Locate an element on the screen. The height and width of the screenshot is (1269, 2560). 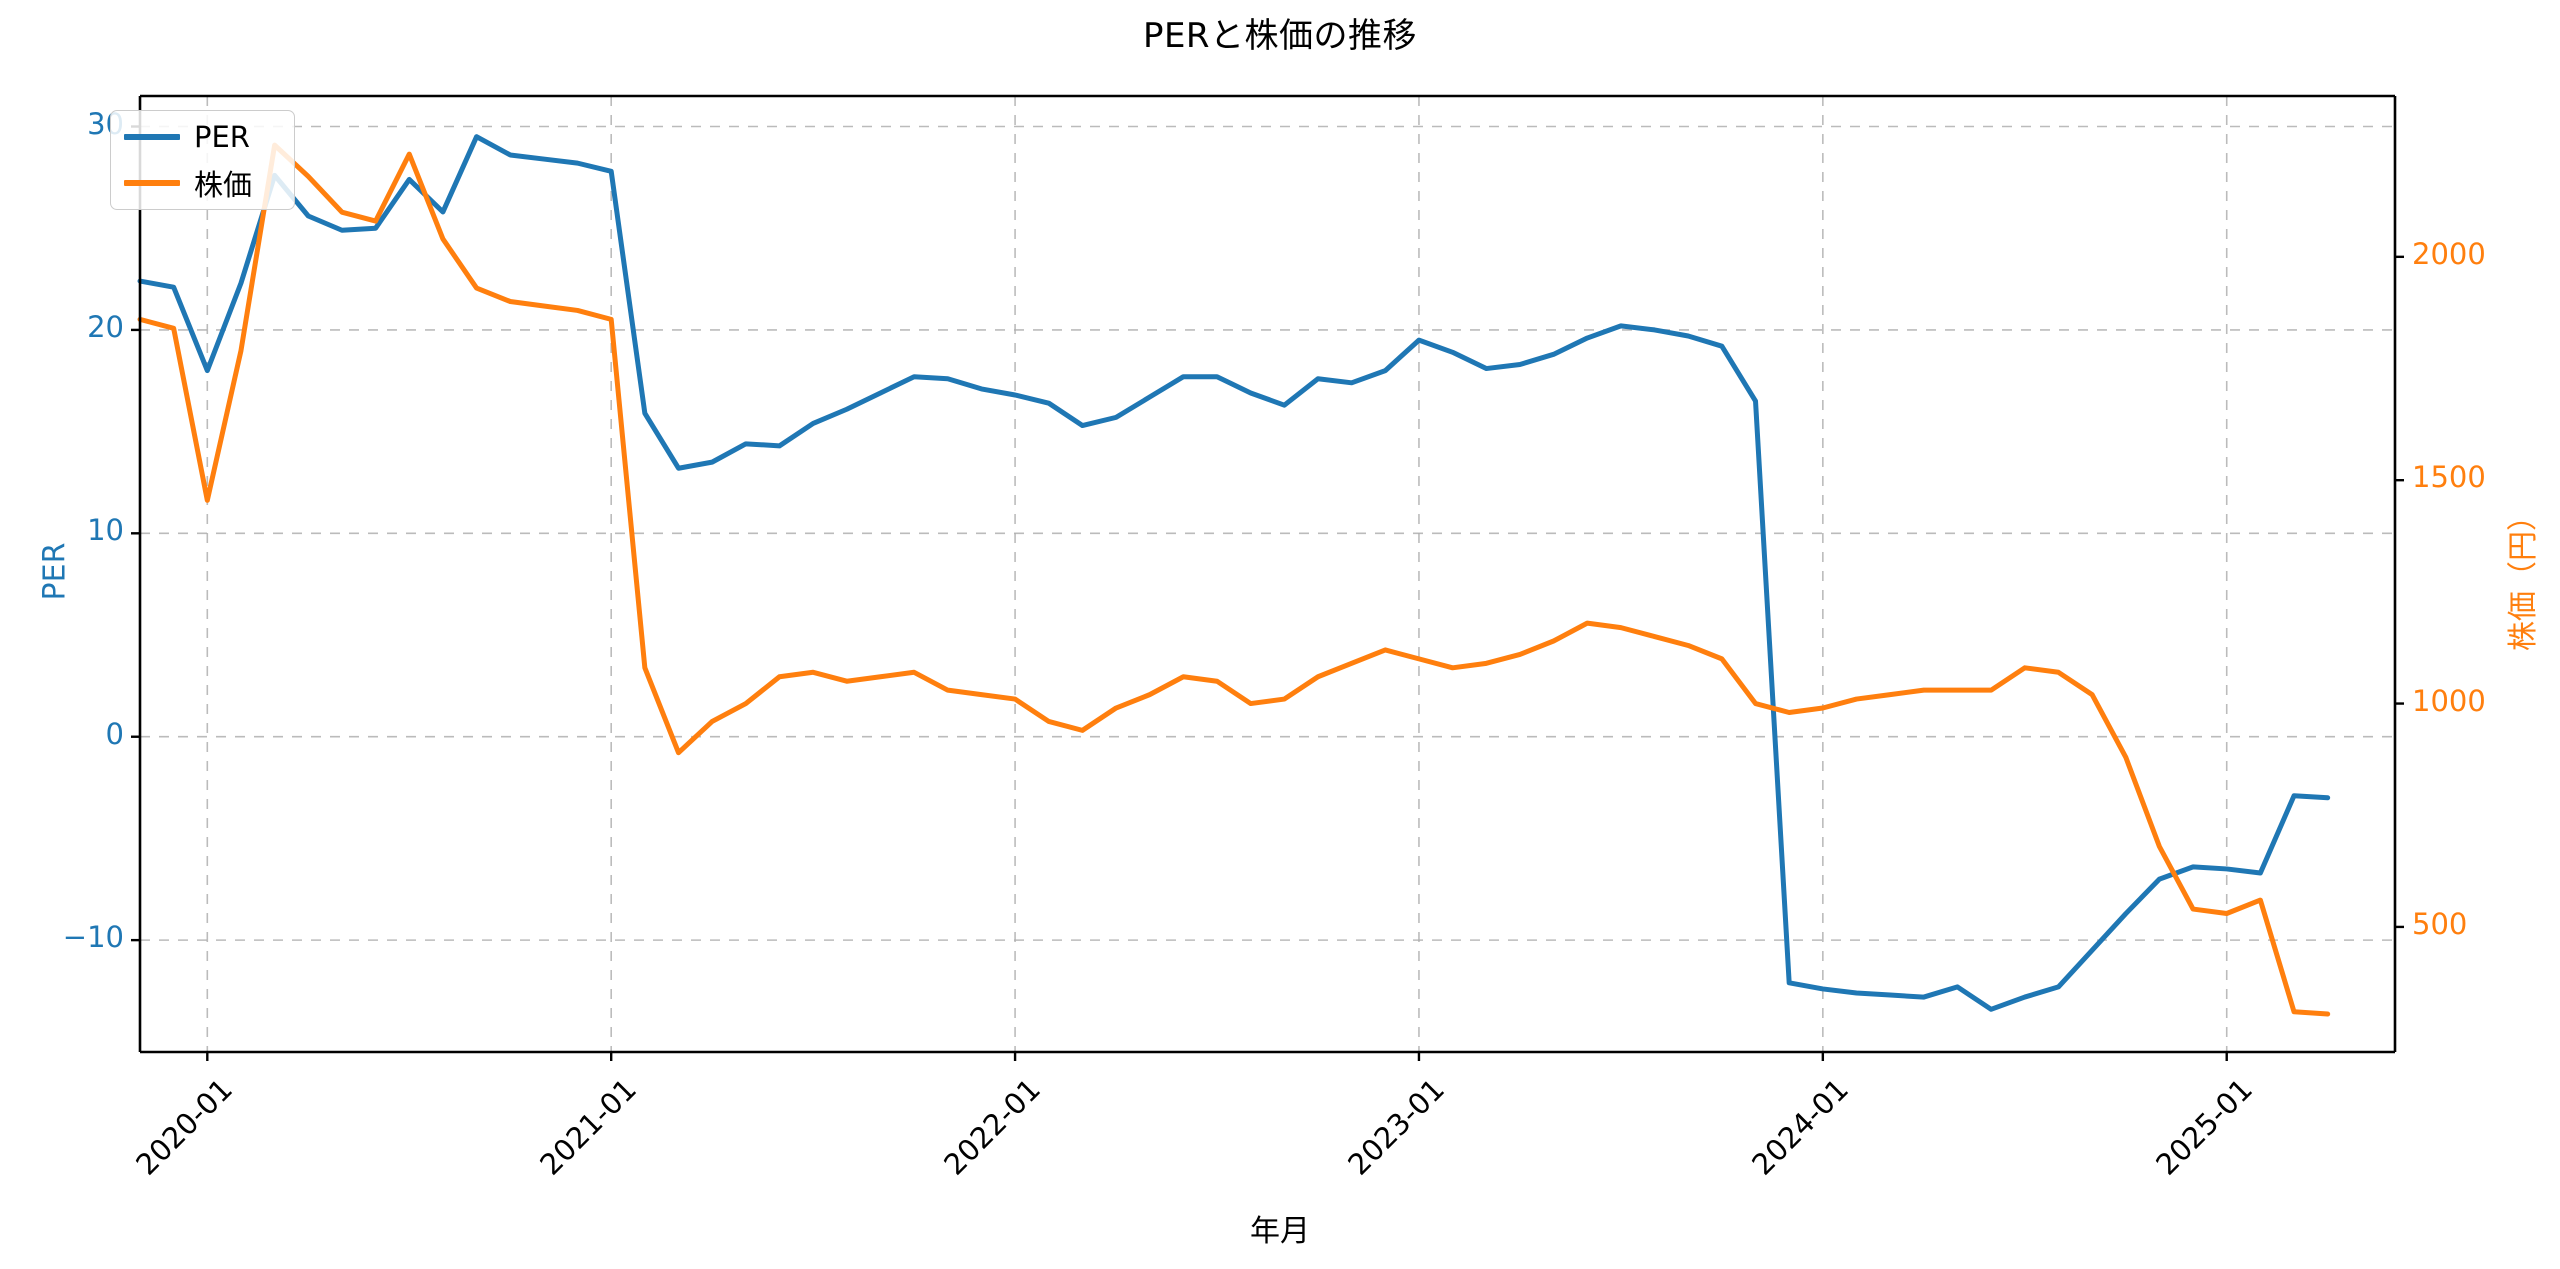
y2-tick-label: 2000 is located at coordinates (2449, 253).